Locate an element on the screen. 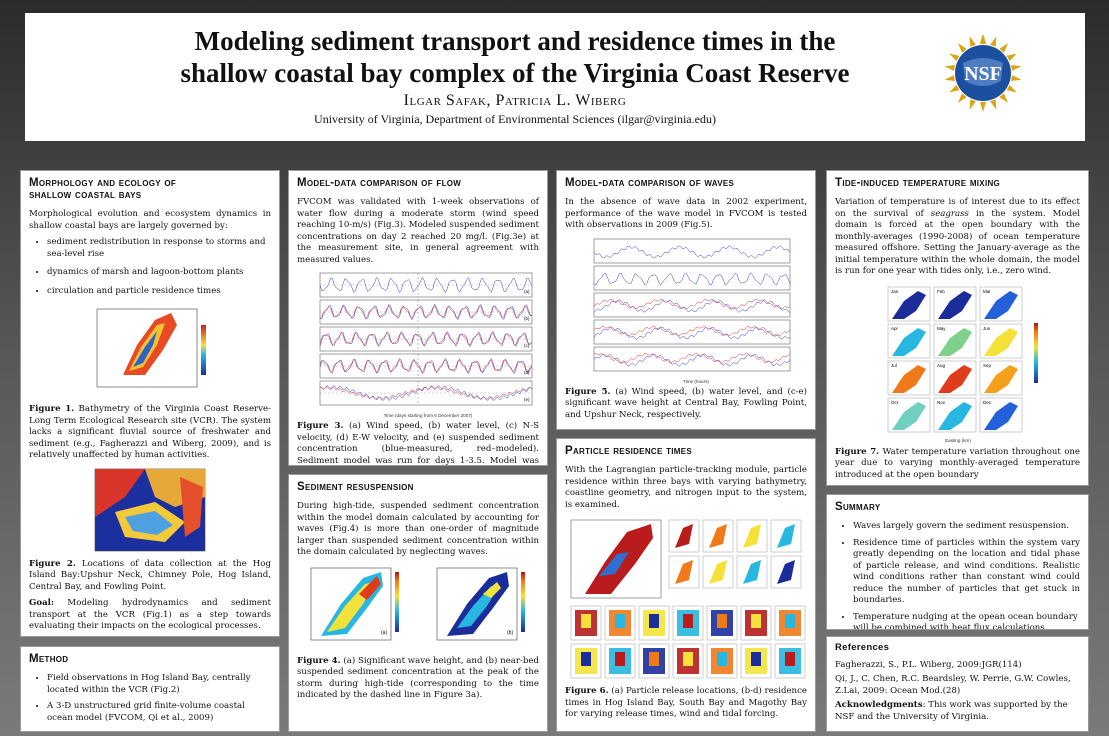 This screenshot has height=736, width=1109. panel-tag: (e) is located at coordinates (527, 399).